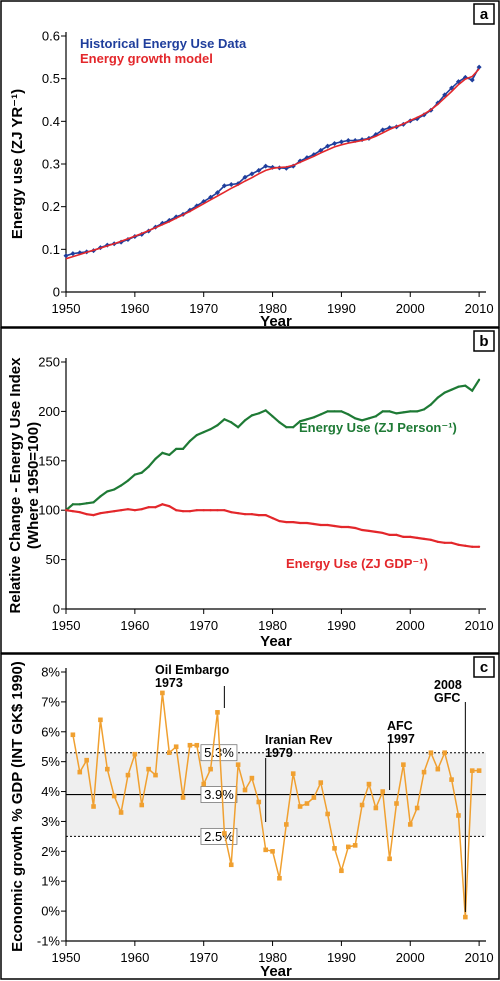 The width and height of the screenshot is (500, 981). What do you see at coordinates (378, 427) in the screenshot?
I see `series-label-person: Energy Use (ZJ Person⁻¹)` at bounding box center [378, 427].